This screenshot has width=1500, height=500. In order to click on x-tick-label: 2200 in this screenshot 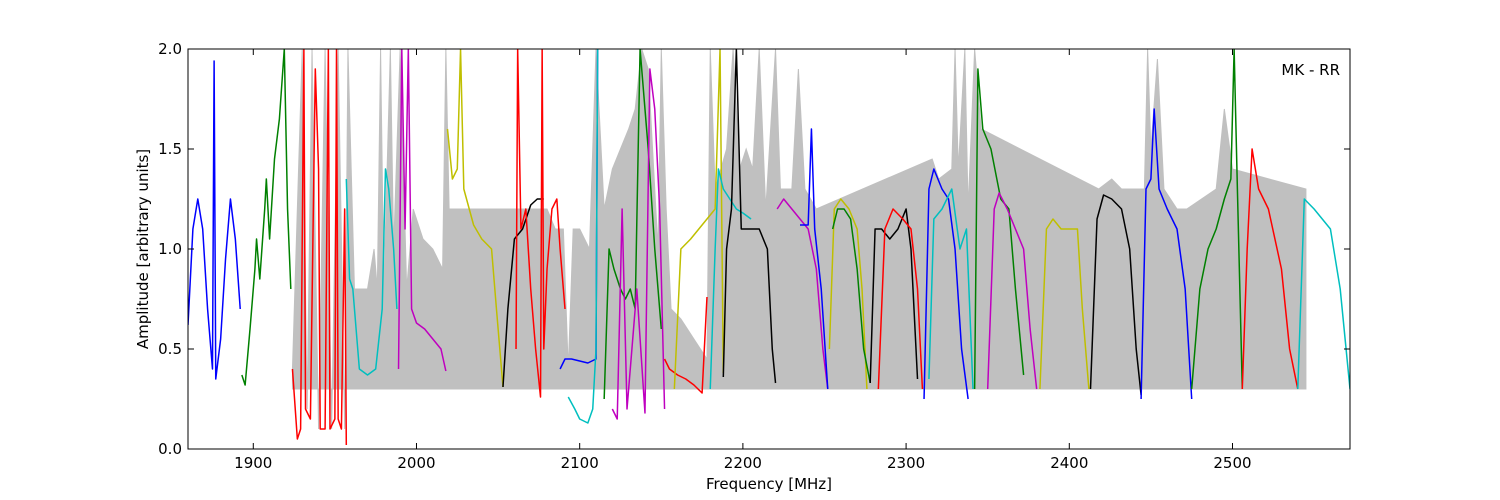, I will do `click(743, 463)`.